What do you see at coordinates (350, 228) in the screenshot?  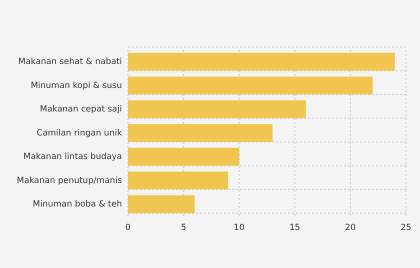 I see `x-tick-label: 20` at bounding box center [350, 228].